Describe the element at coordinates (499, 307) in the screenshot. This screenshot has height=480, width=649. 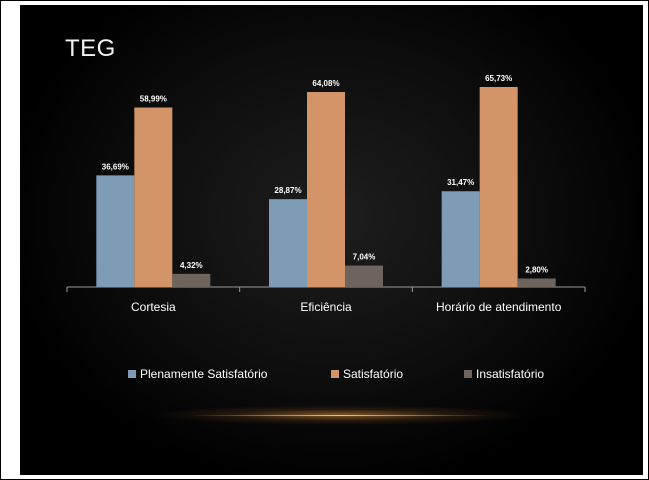
I see `category-label: Horário de atendimento` at that location.